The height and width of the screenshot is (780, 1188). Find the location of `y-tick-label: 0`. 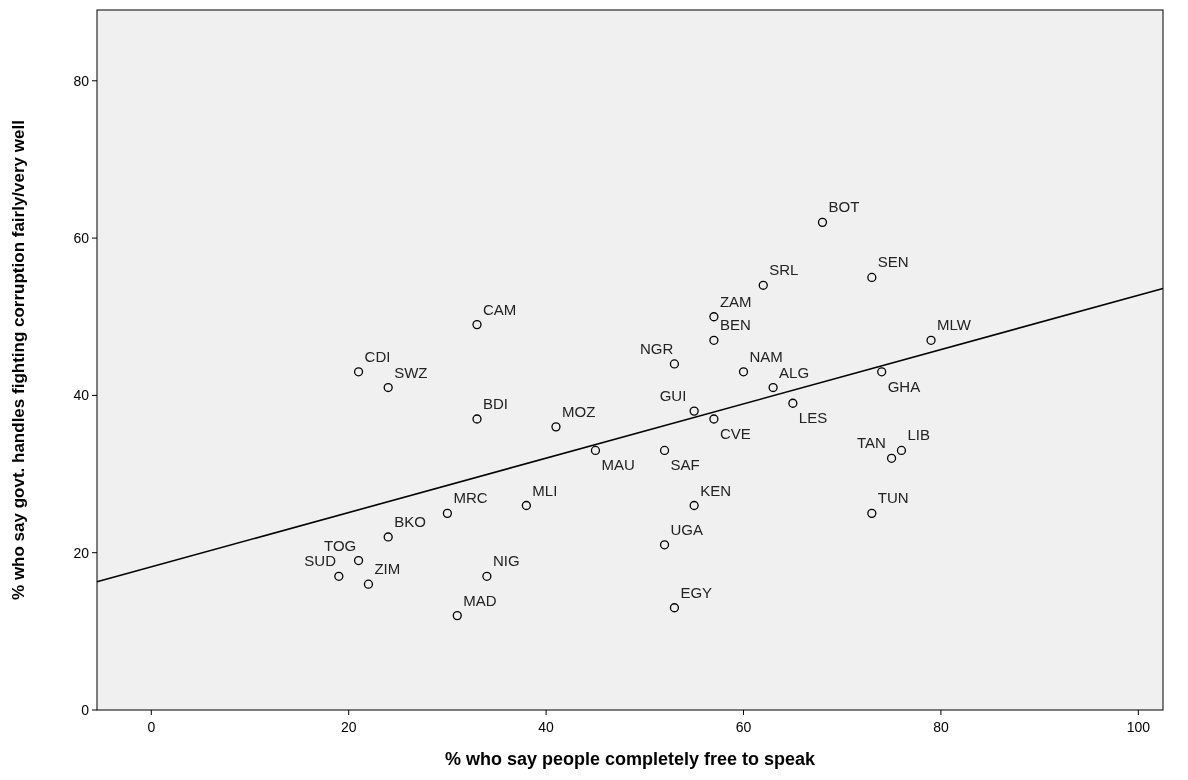

y-tick-label: 0 is located at coordinates (85, 710).